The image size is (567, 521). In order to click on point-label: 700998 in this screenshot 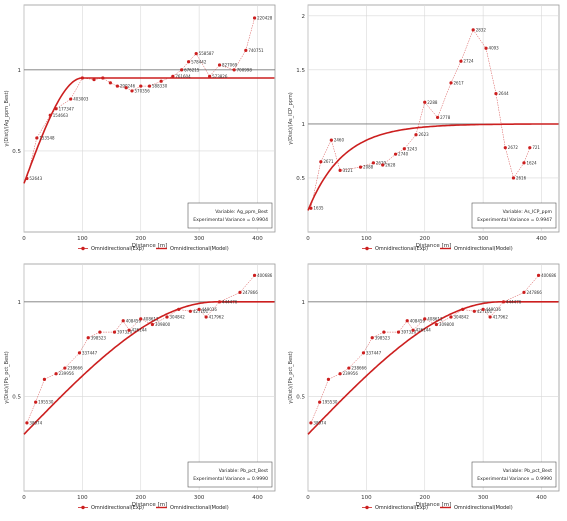, I will do `click(245, 69)`.